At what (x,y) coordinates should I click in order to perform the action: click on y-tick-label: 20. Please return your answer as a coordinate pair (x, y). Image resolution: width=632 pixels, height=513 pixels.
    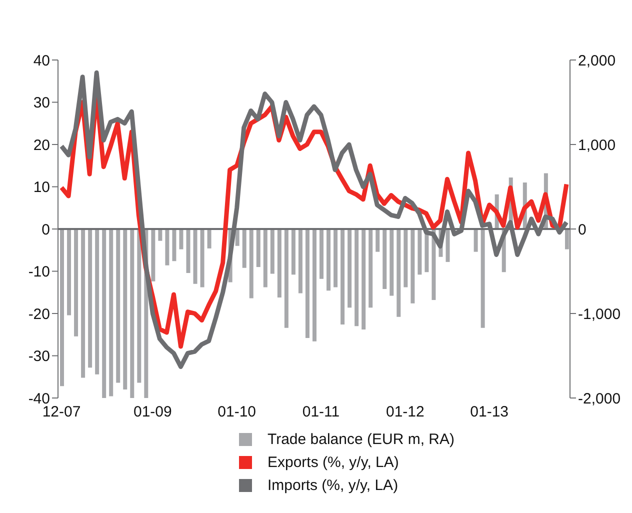
    Looking at the image, I should click on (41, 145).